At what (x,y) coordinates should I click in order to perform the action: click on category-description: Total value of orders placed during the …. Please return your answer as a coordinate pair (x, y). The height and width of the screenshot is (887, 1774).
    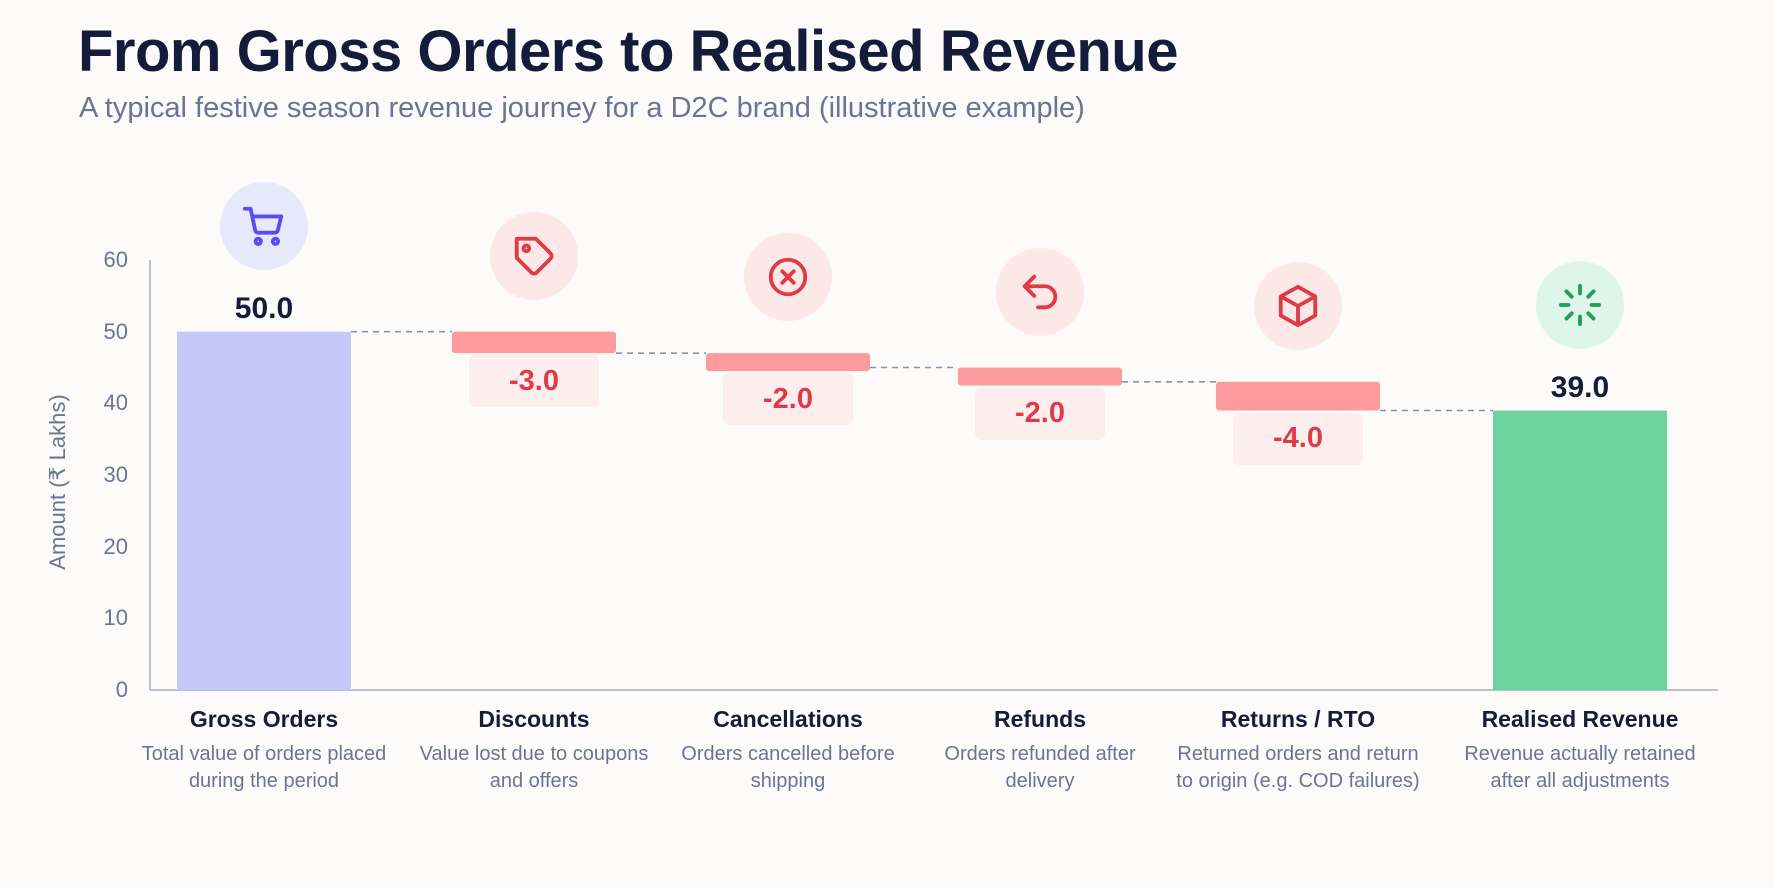
    Looking at the image, I should click on (264, 767).